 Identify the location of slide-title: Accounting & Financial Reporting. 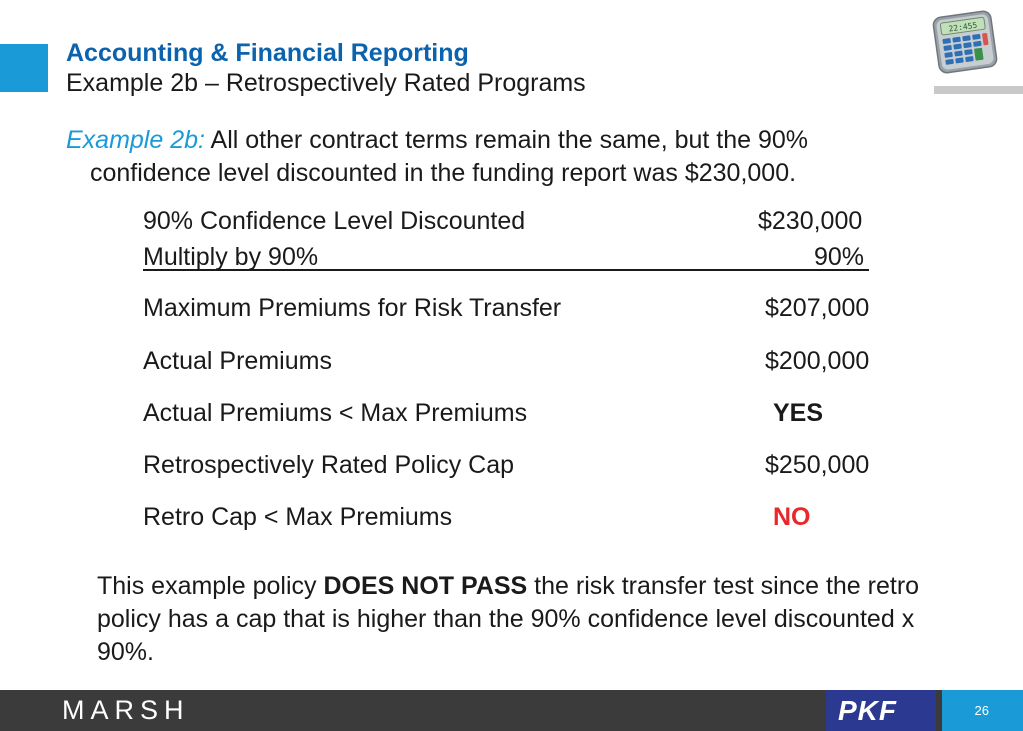
(267, 53).